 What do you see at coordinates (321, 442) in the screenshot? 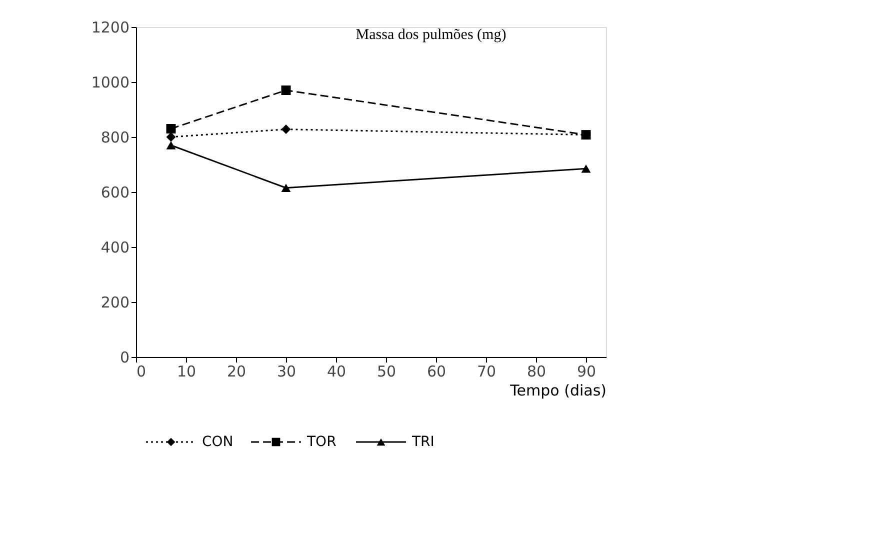
I see `legend-label: TOR` at bounding box center [321, 442].